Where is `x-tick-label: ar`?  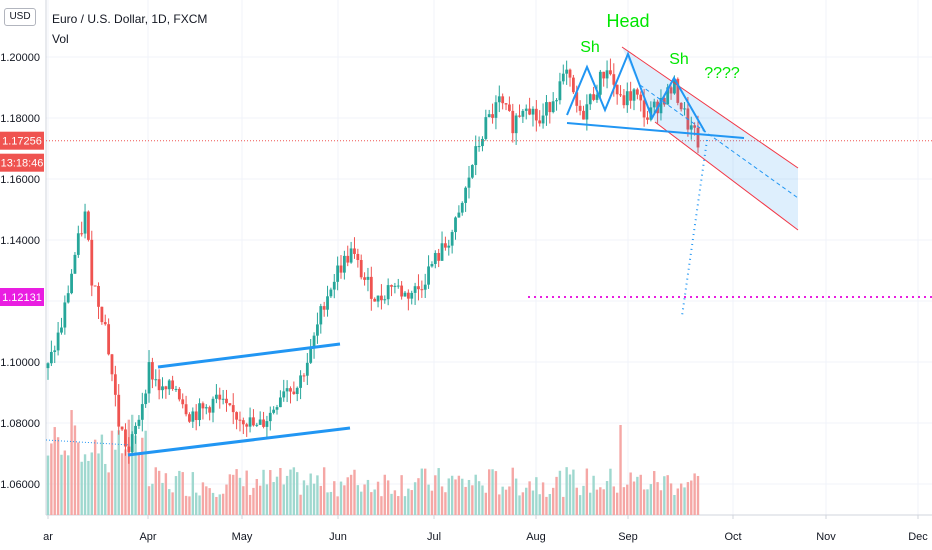 x-tick-label: ar is located at coordinates (48, 537).